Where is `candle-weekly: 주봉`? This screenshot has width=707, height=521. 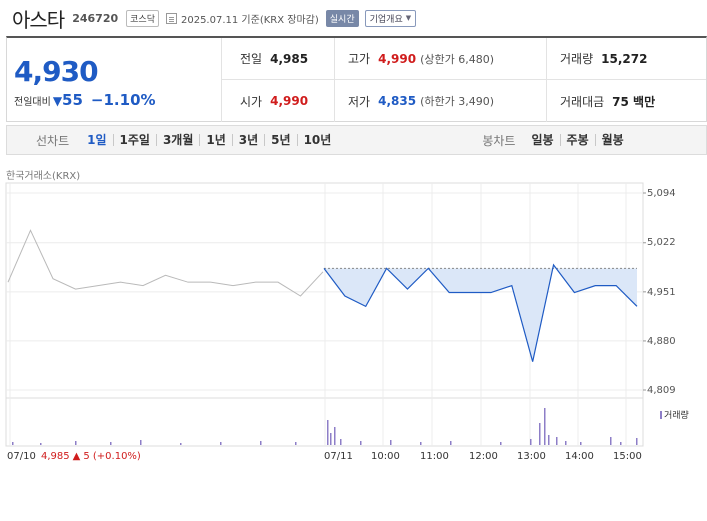
candle-weekly: 주봉 is located at coordinates (577, 140).